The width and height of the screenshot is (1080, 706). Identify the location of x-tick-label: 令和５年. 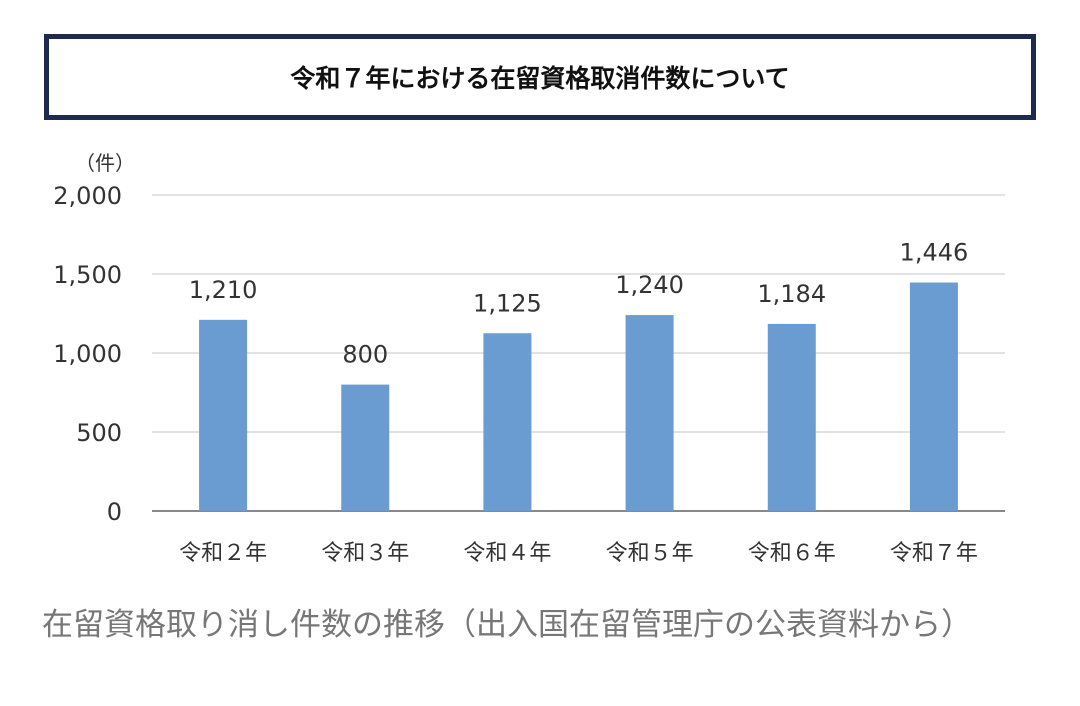
(650, 553).